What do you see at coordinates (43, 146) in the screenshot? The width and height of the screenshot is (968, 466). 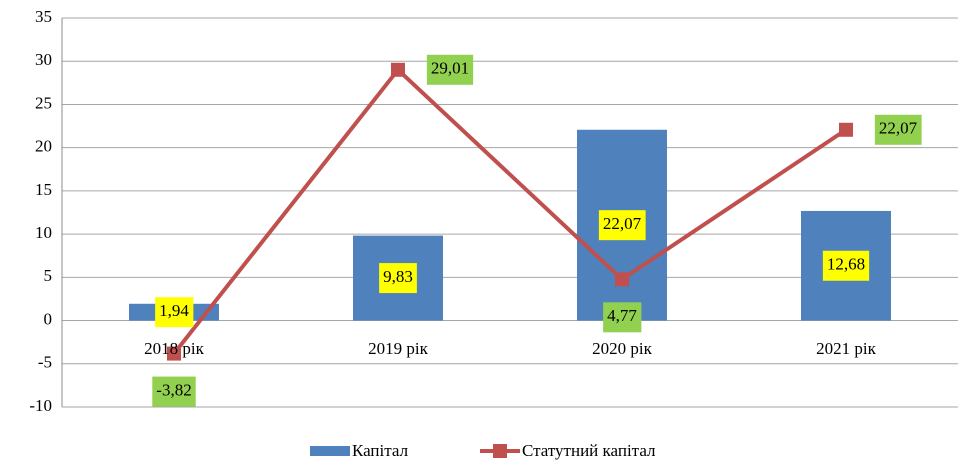 I see `y-tick-label: 20` at bounding box center [43, 146].